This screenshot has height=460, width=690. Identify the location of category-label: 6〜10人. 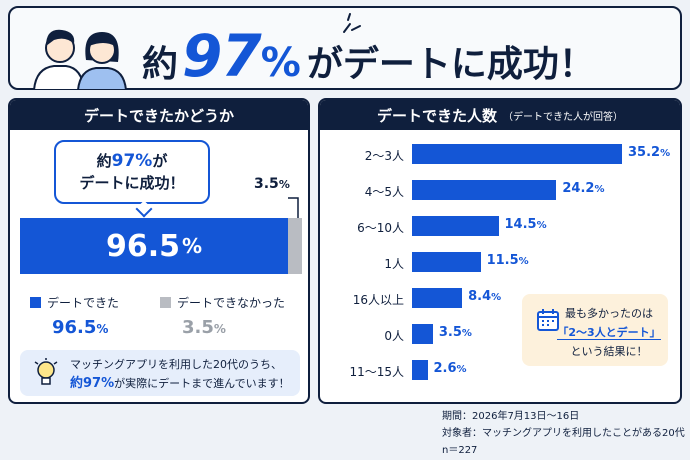
(380, 228).